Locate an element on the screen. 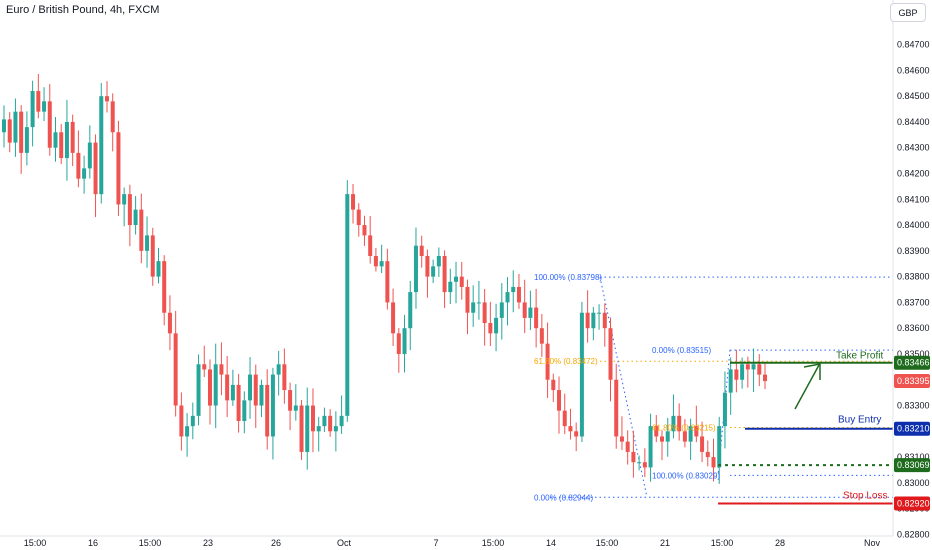  price-labels: 0.83466 0.83395 0.83210 0.83069 0.82920 is located at coordinates (912, 433).